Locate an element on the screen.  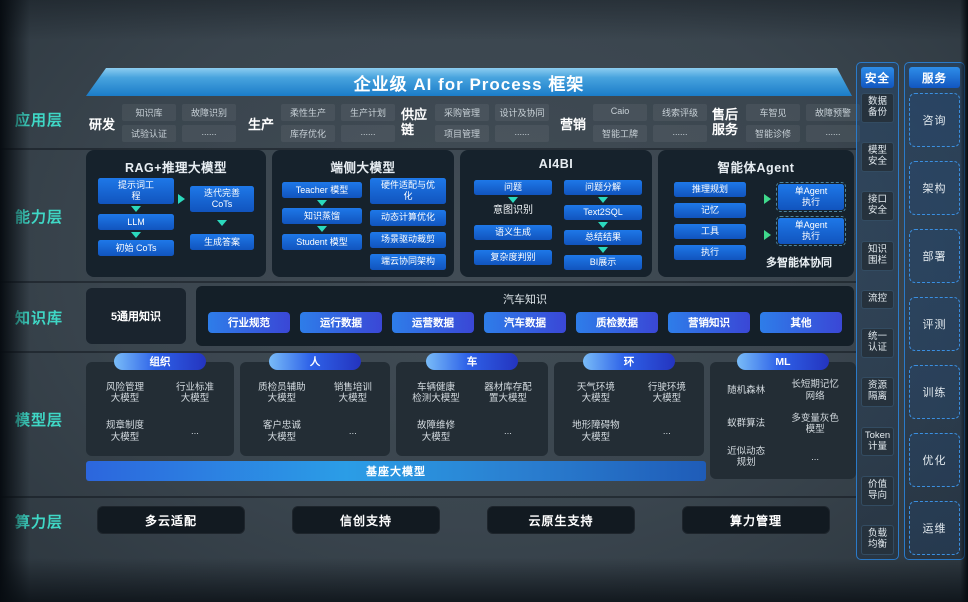
model-item: 规章制度 大模型 is located at coordinates (124, 431).